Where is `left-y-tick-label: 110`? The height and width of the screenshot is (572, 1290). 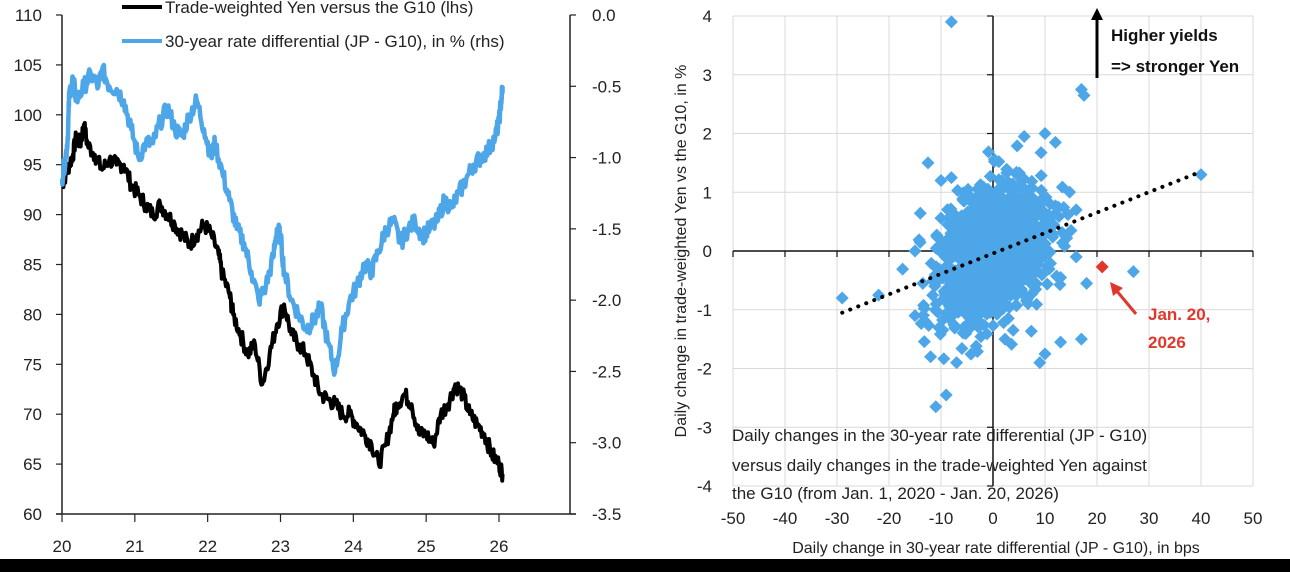
left-y-tick-label: 110 is located at coordinates (28, 15).